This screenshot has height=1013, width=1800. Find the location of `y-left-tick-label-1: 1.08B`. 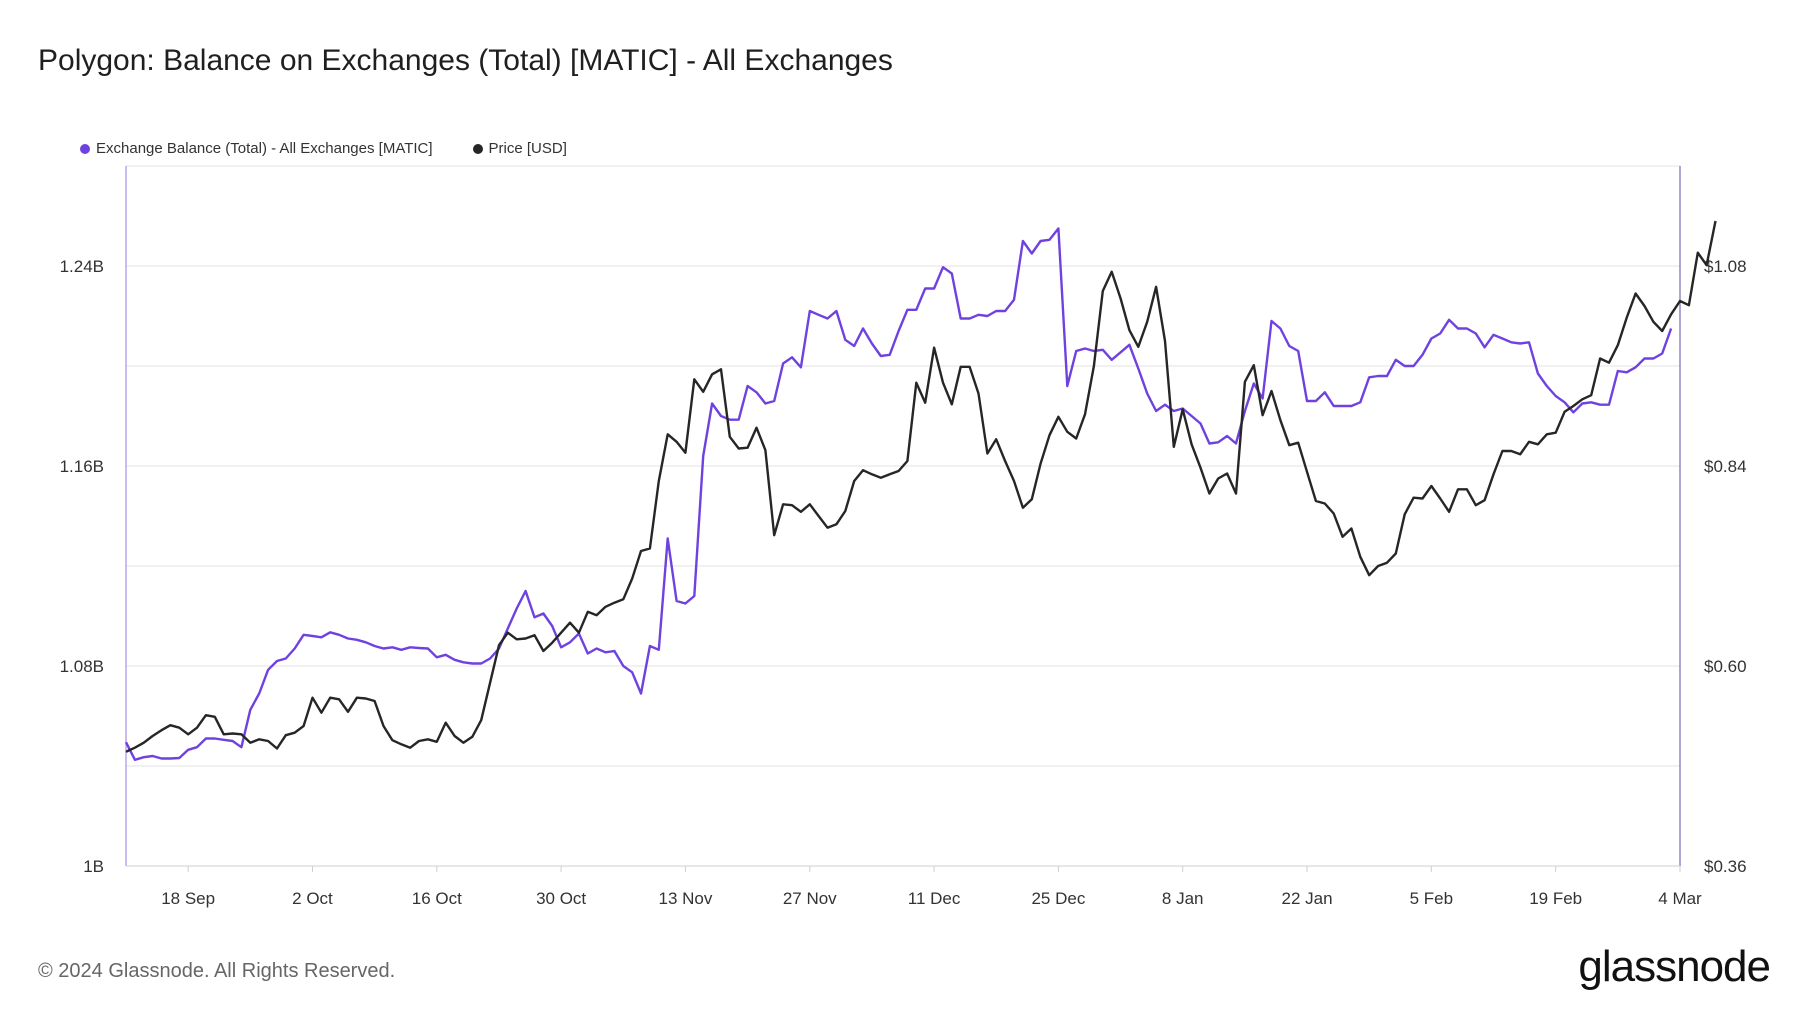

y-left-tick-label-1: 1.08B is located at coordinates (82, 666).